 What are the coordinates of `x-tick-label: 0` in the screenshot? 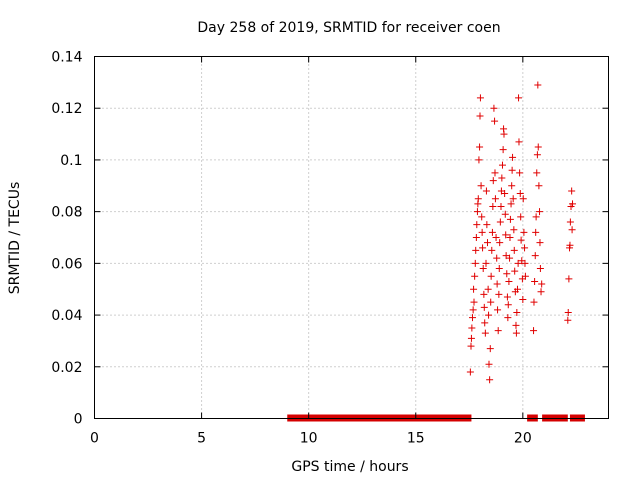 It's located at (94, 439).